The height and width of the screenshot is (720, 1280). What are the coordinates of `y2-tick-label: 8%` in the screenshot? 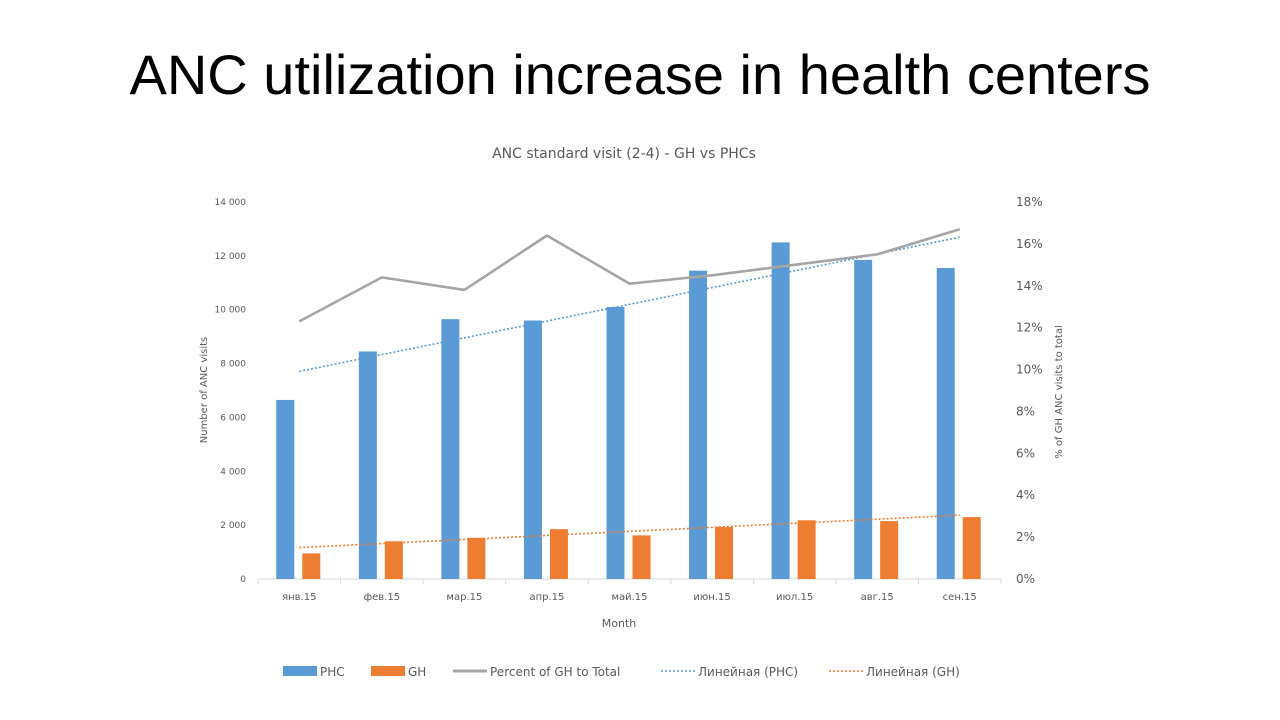 It's located at (1025, 411).